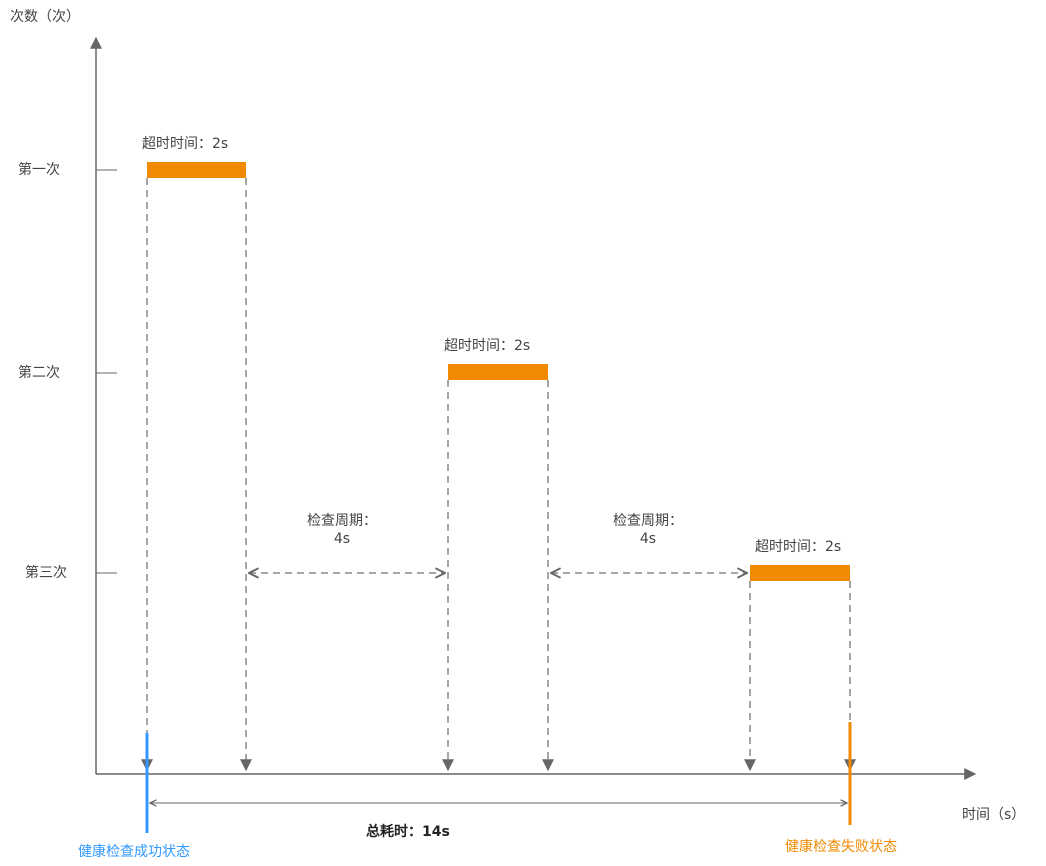 Image resolution: width=1046 pixels, height=866 pixels. What do you see at coordinates (342, 530) in the screenshot?
I see `period-label-1: 检查周期： 4s` at bounding box center [342, 530].